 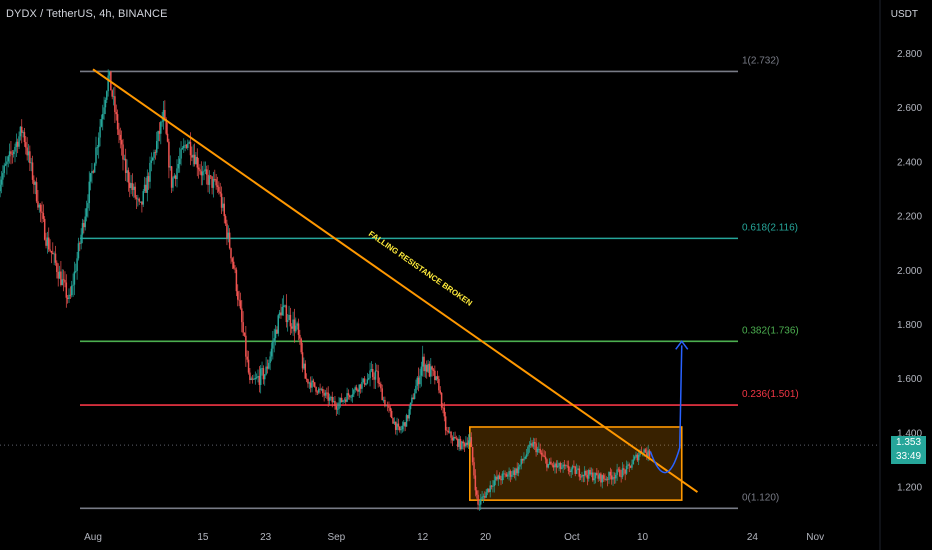 What do you see at coordinates (87, 14) in the screenshot?
I see `symbol-title: DYDX / TetherUS, 4h, BINANCE` at bounding box center [87, 14].